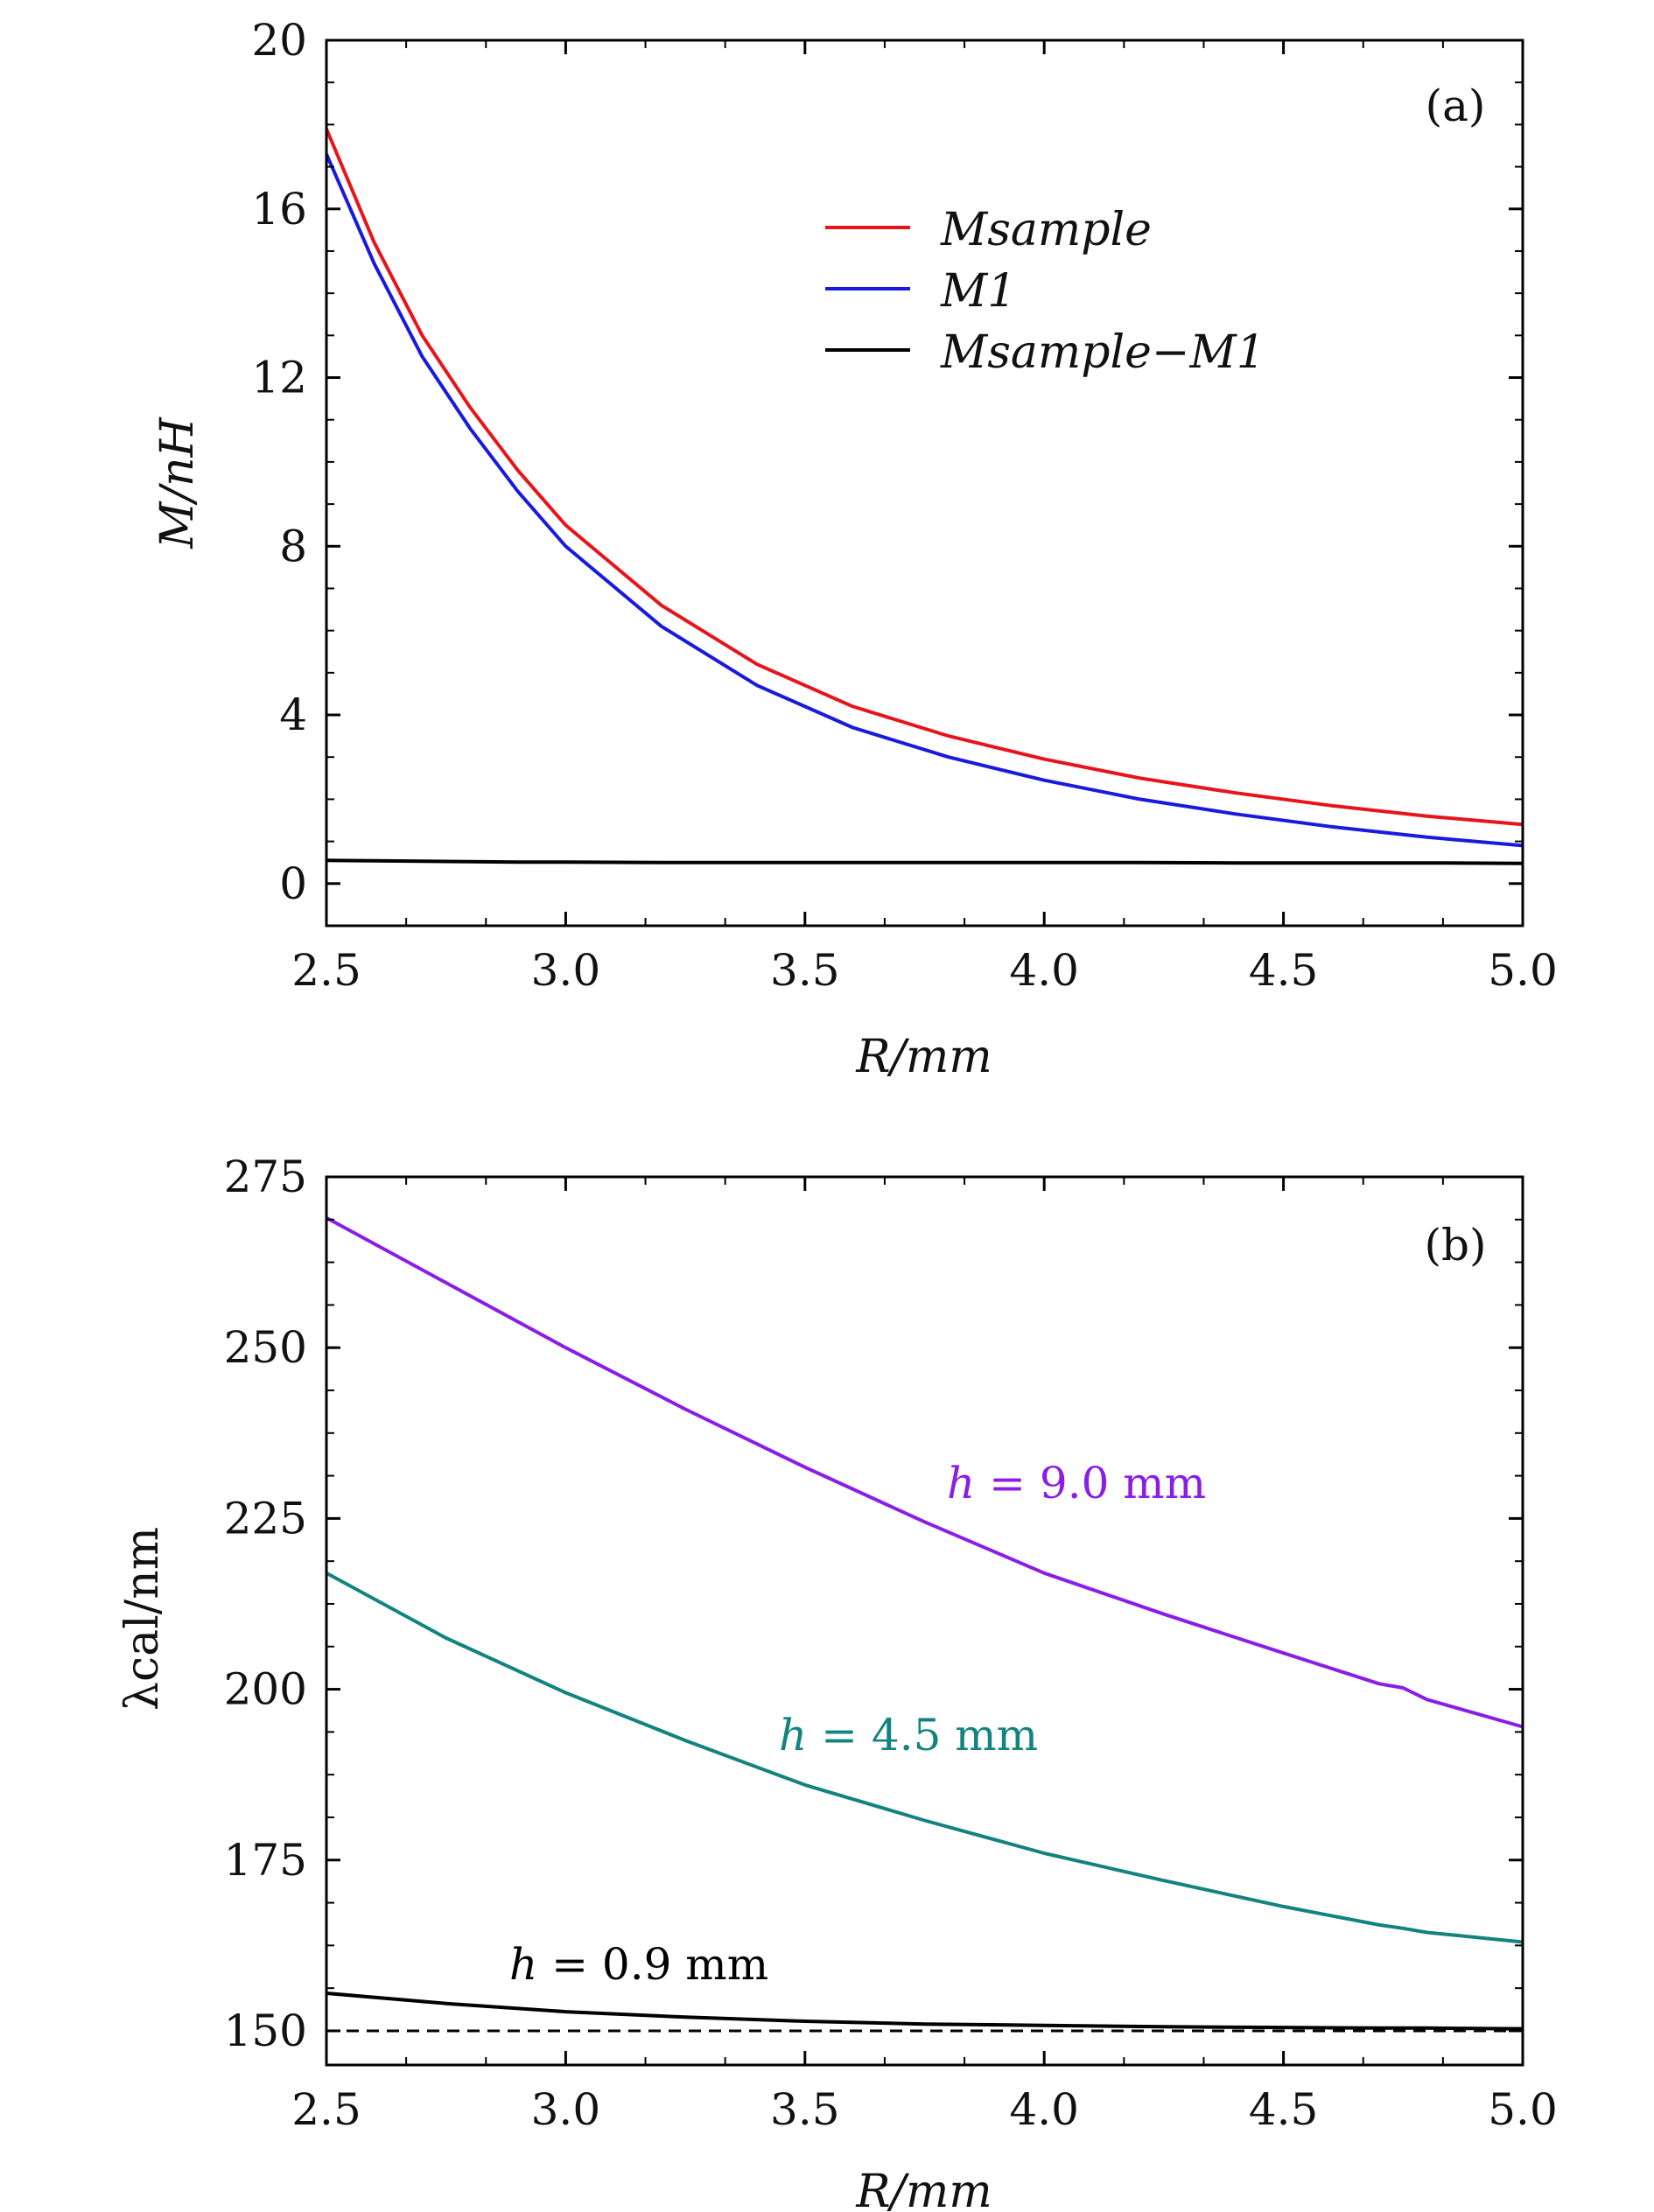 The image size is (1654, 2212). I want to click on y-tick-label: 16, so click(279, 209).